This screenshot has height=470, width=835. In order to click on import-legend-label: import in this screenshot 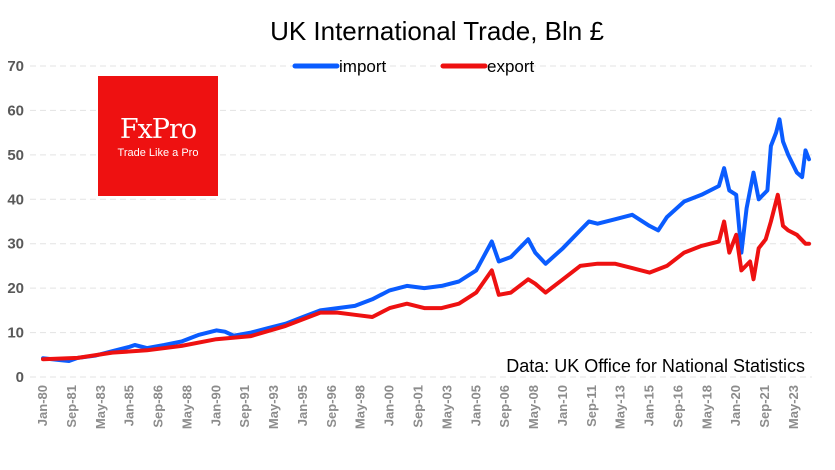, I will do `click(363, 66)`.